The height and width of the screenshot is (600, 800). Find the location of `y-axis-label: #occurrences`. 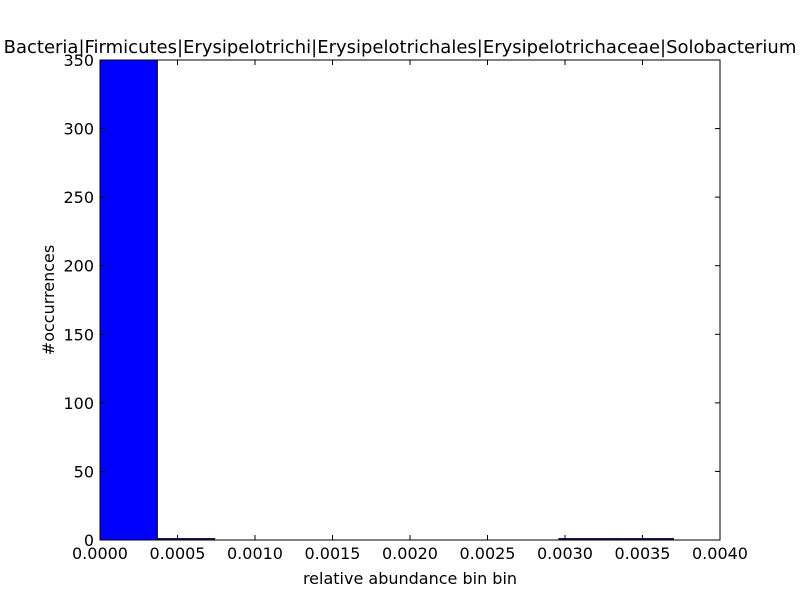

y-axis-label: #occurrences is located at coordinates (48, 300).